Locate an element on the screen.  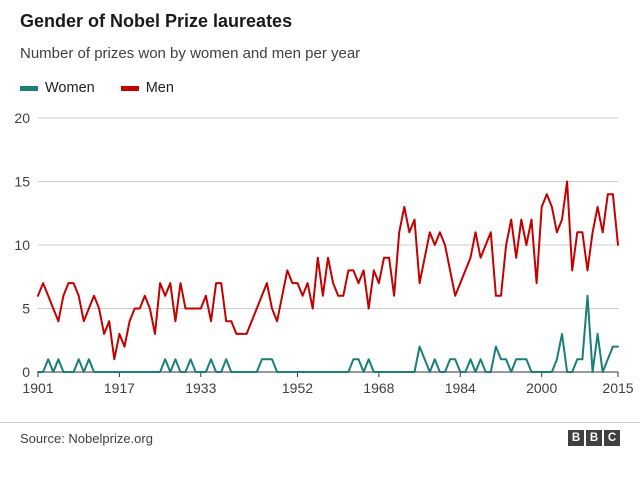
men-series-swatch-icon is located at coordinates (129, 88).